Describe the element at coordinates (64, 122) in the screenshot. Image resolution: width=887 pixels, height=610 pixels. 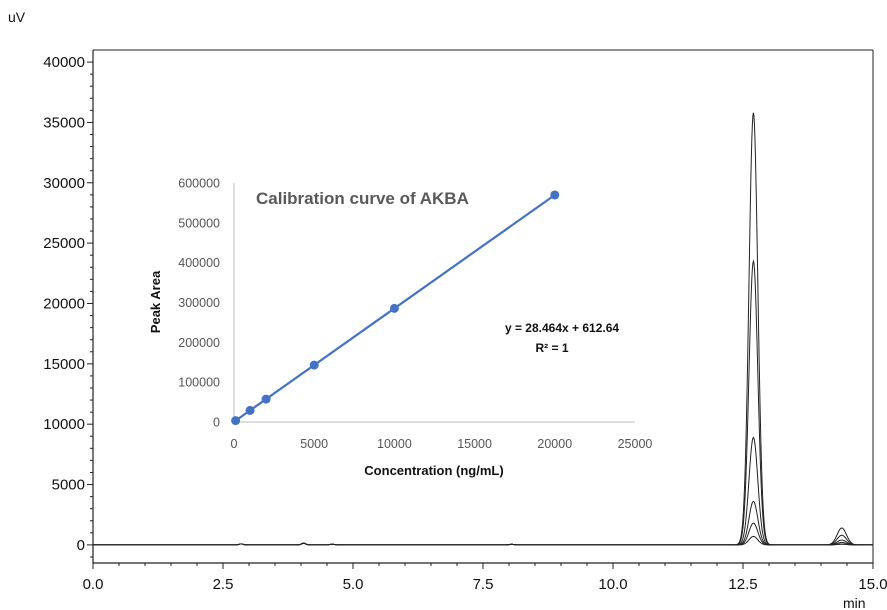
I see `outer-y-tick-label: 35000` at that location.